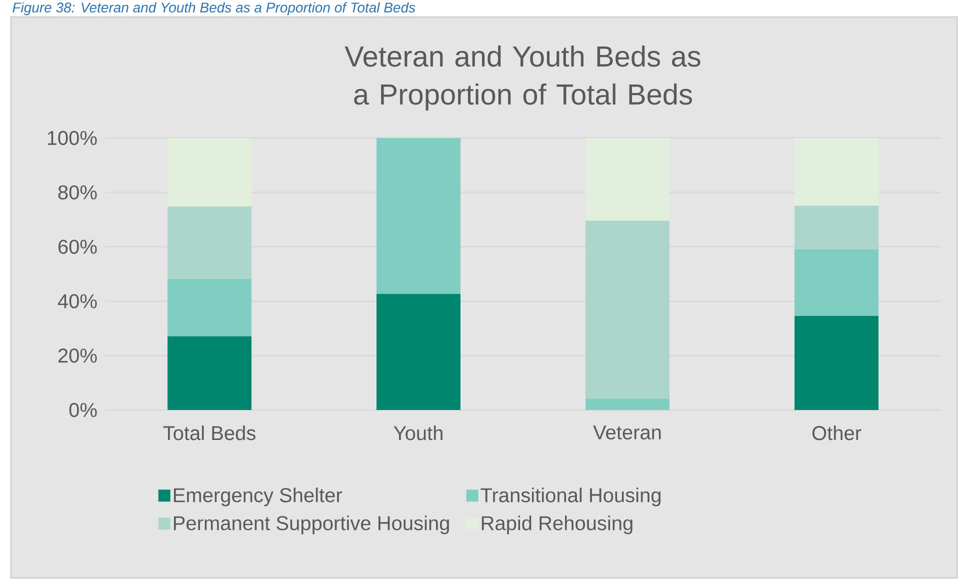 The width and height of the screenshot is (958, 579). What do you see at coordinates (77, 355) in the screenshot?
I see `y-tick-label: 20%` at bounding box center [77, 355].